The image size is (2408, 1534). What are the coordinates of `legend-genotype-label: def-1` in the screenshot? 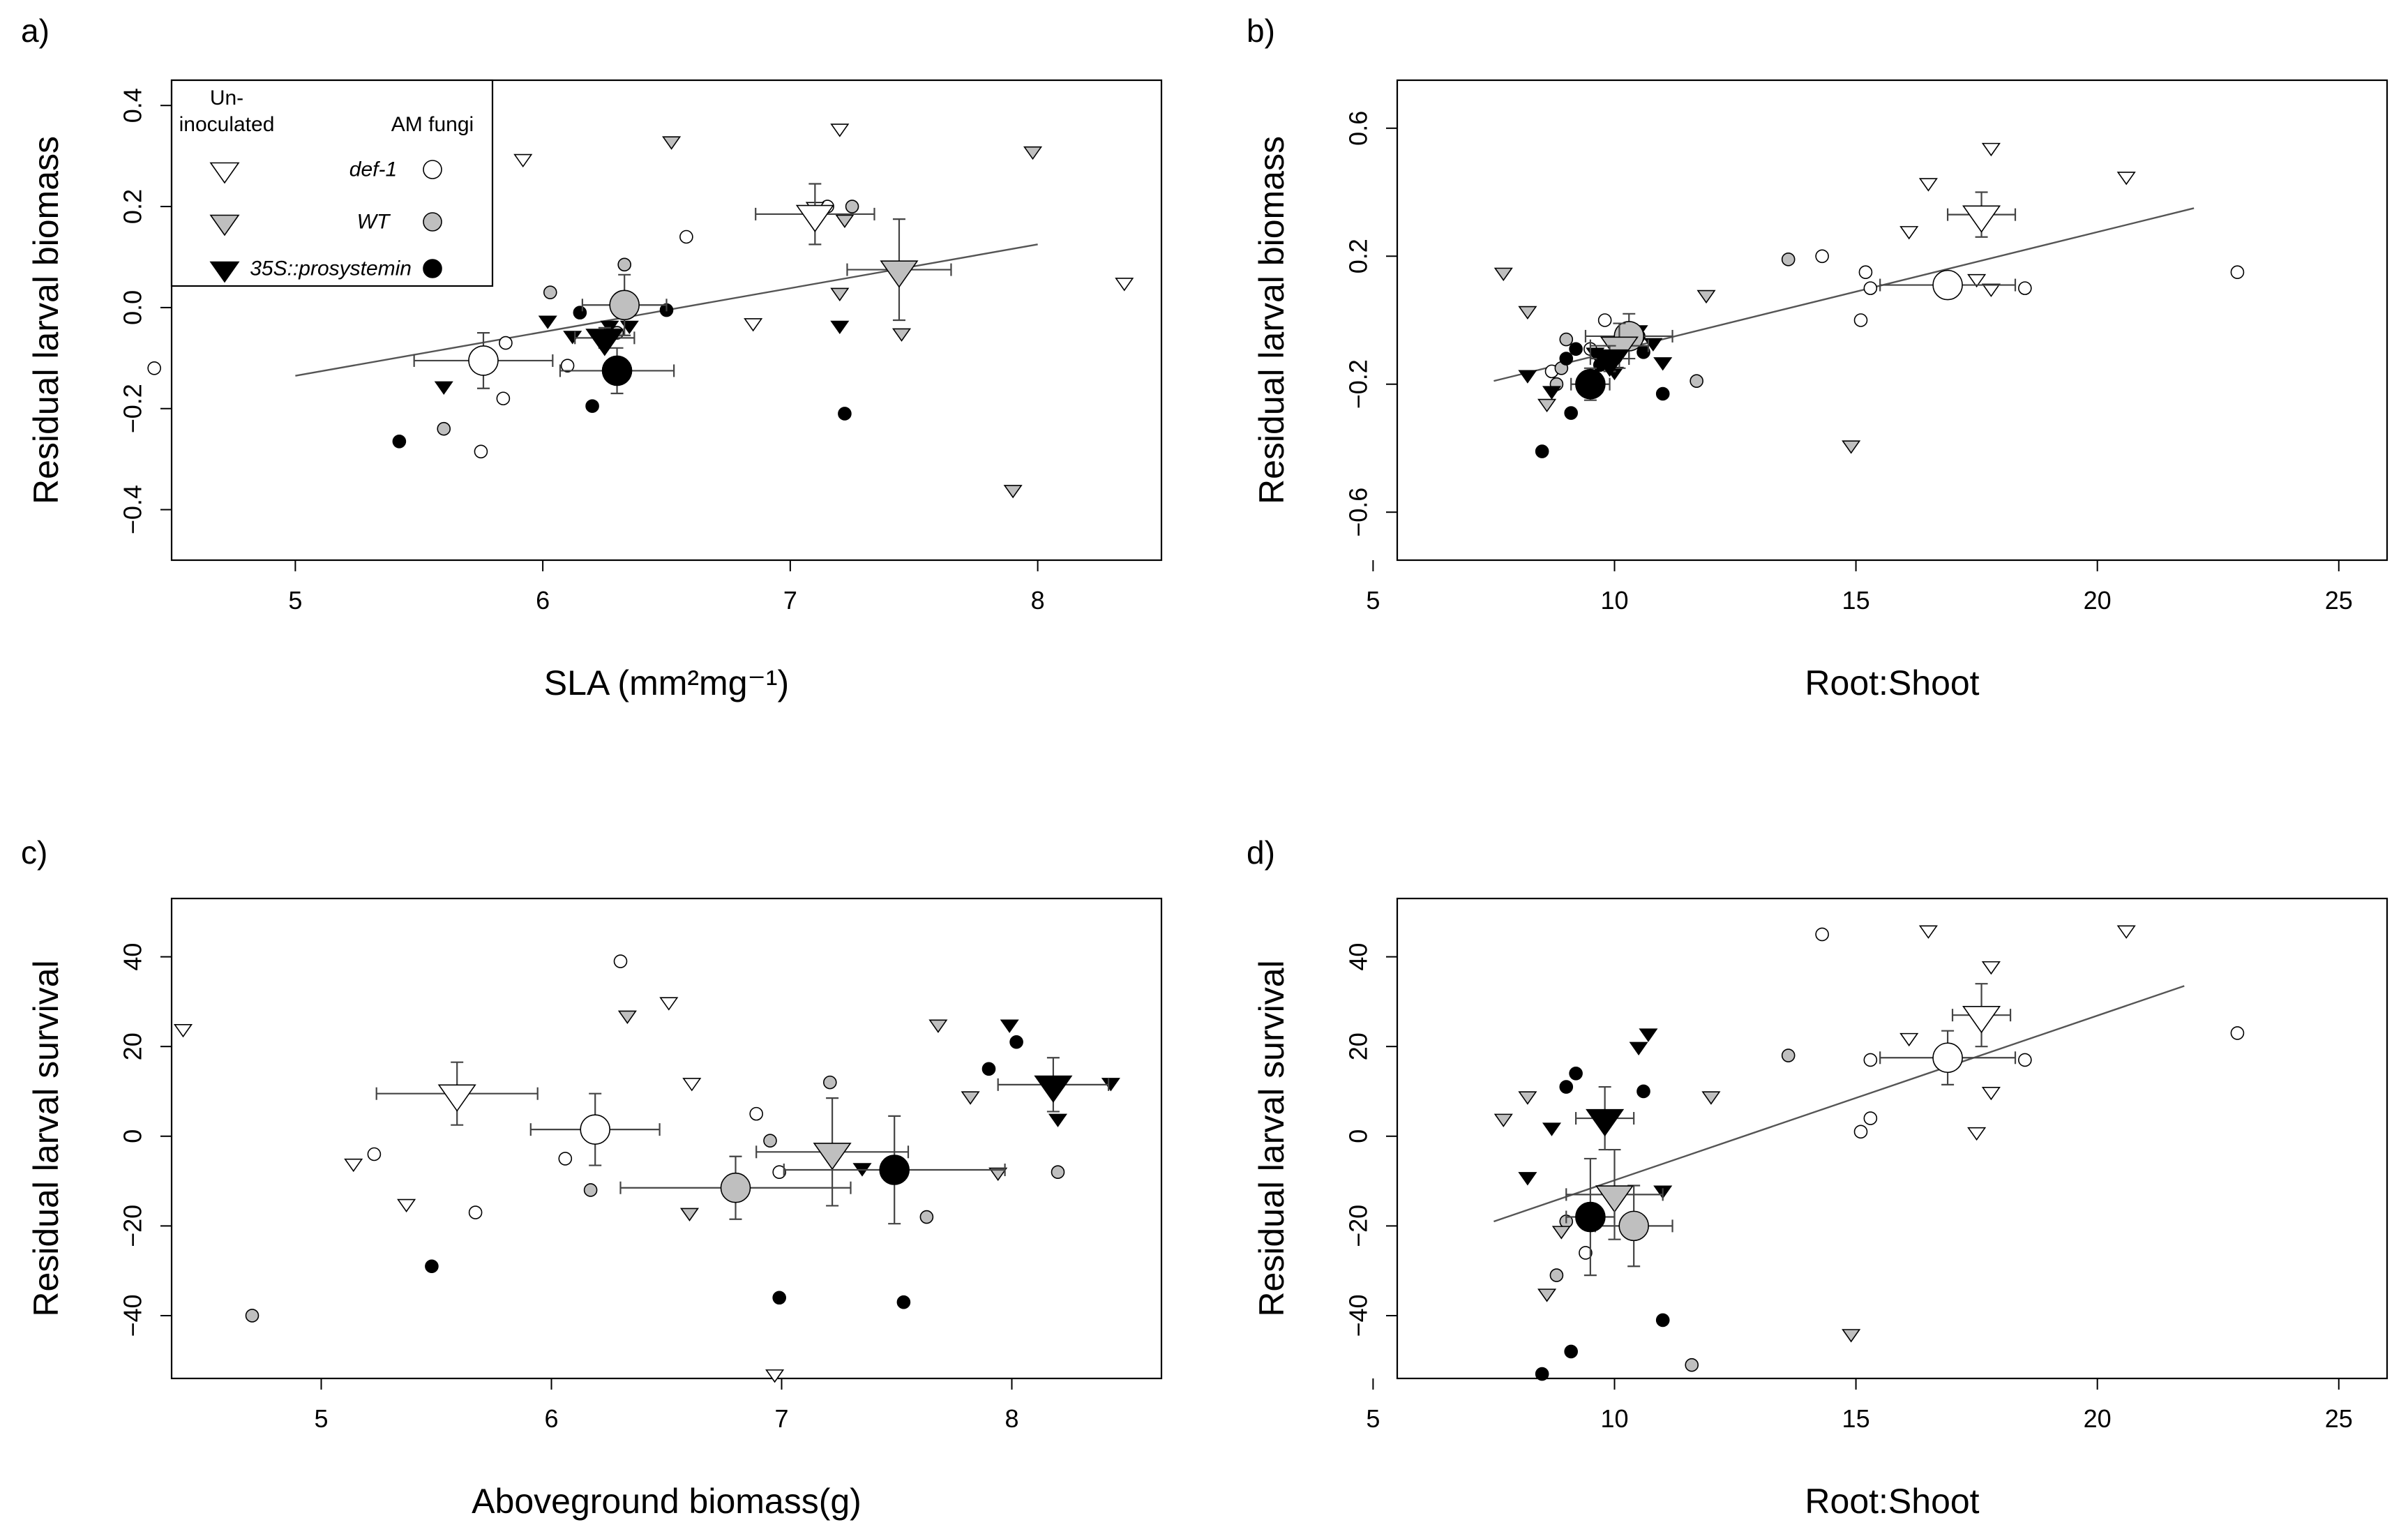 It's located at (373, 170).